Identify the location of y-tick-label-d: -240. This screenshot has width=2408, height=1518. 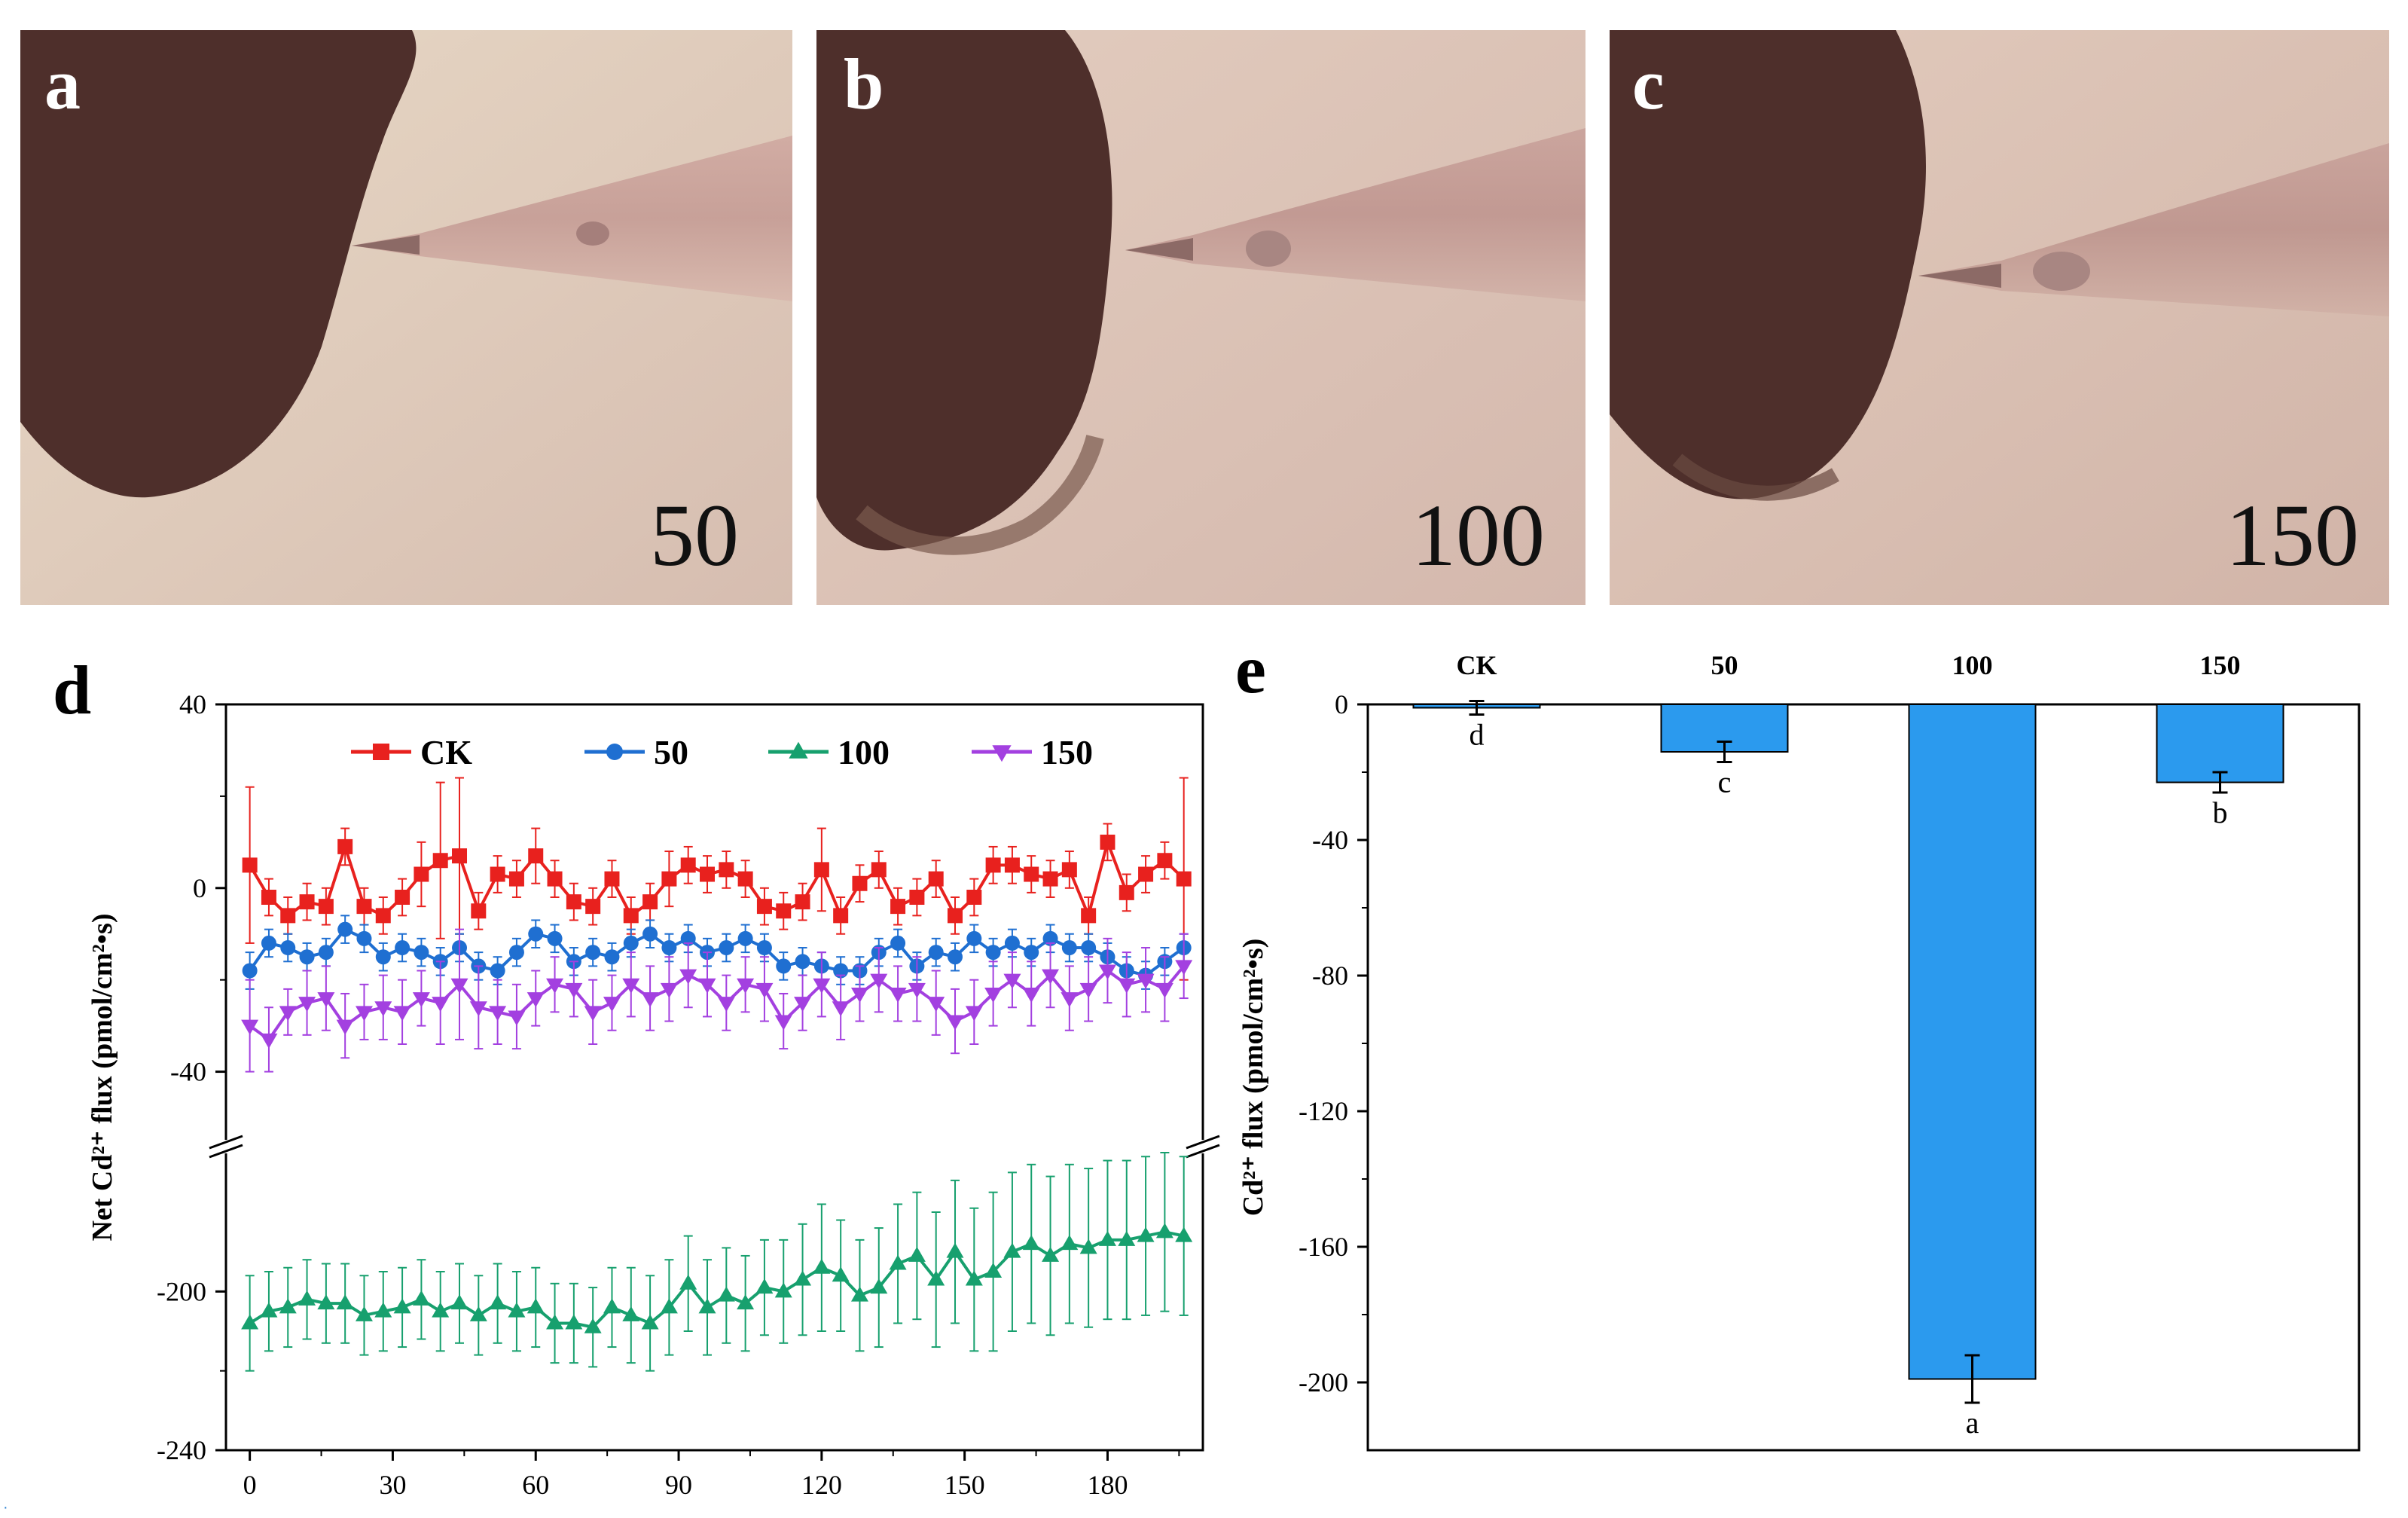
(181, 1450).